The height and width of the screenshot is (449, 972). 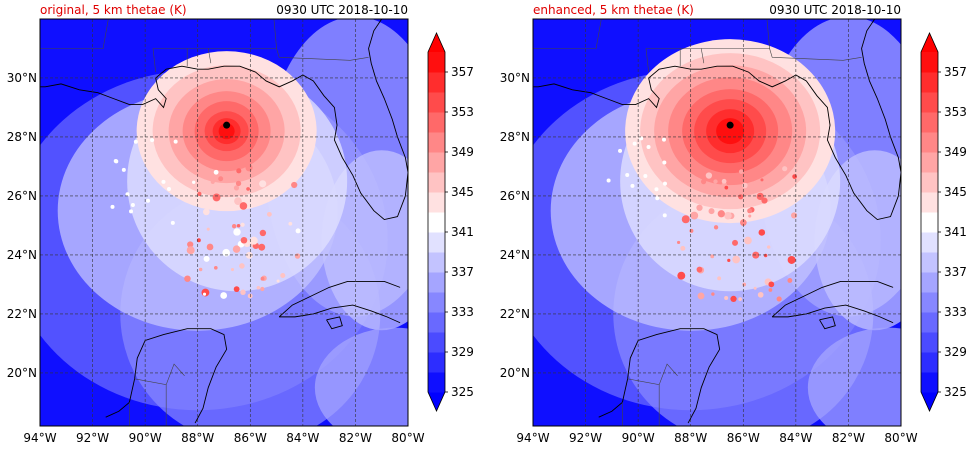 What do you see at coordinates (450, 222) in the screenshot?
I see `colorbar-original: 325 329 333 337 341 345 349 353 357` at bounding box center [450, 222].